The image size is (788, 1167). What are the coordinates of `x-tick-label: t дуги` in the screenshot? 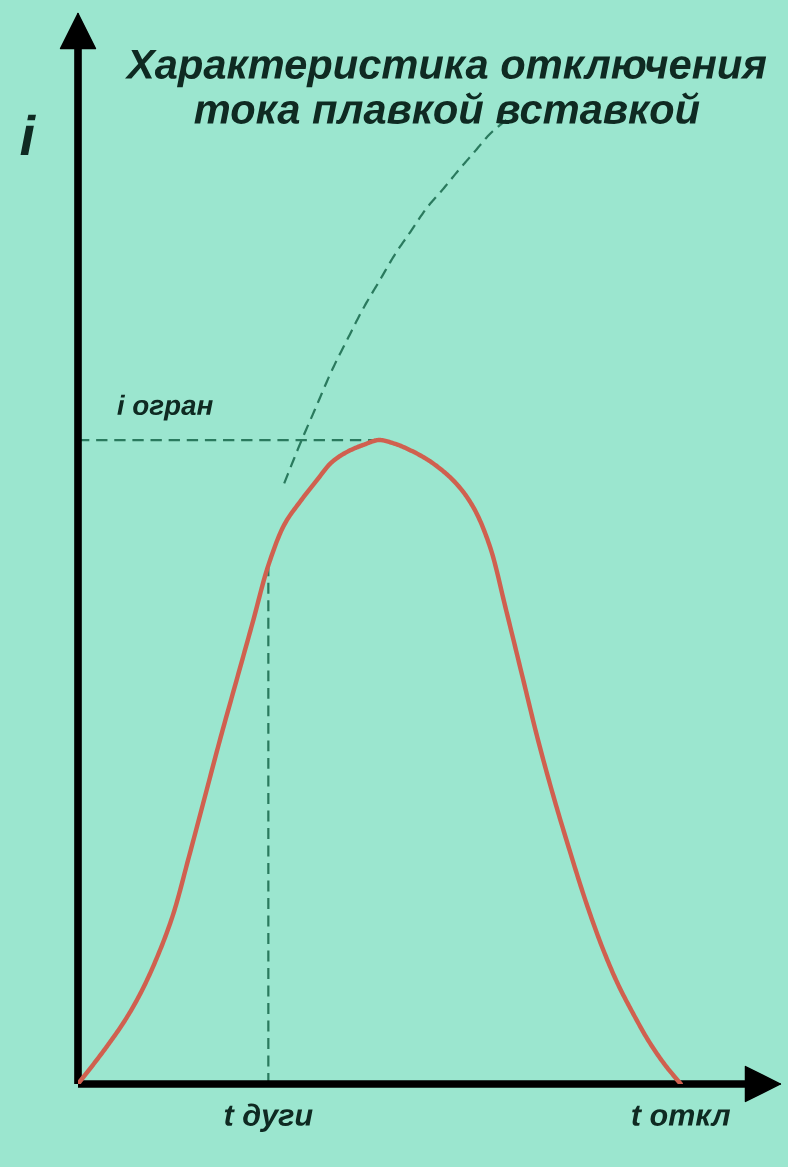 It's located at (268, 1117).